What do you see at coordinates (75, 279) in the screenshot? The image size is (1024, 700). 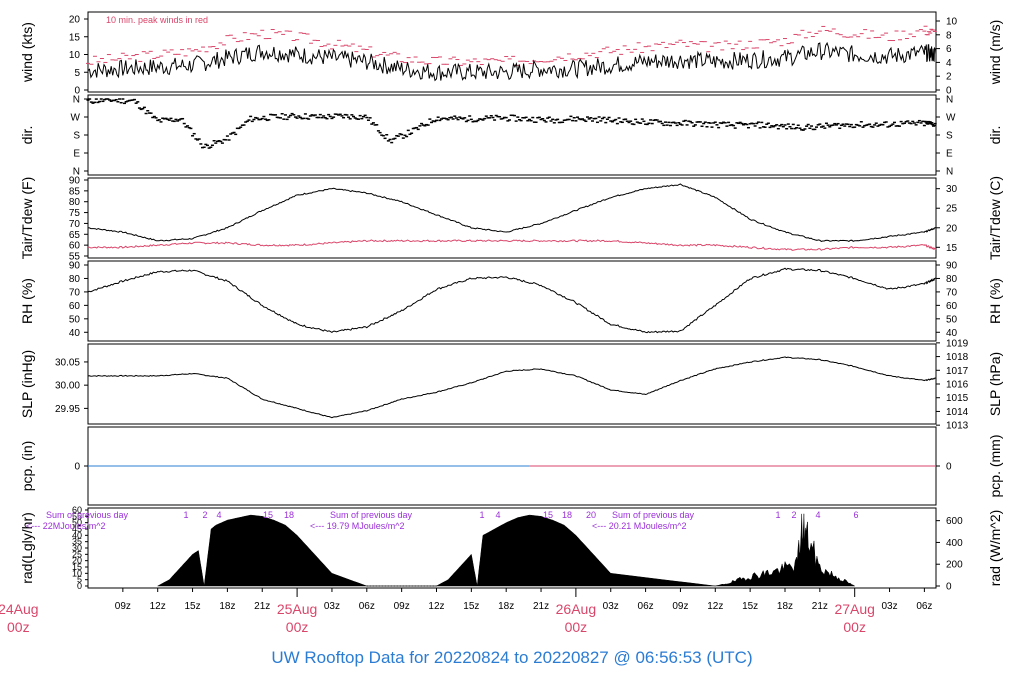 I see `y-tick-label-left-3: 80` at bounding box center [75, 279].